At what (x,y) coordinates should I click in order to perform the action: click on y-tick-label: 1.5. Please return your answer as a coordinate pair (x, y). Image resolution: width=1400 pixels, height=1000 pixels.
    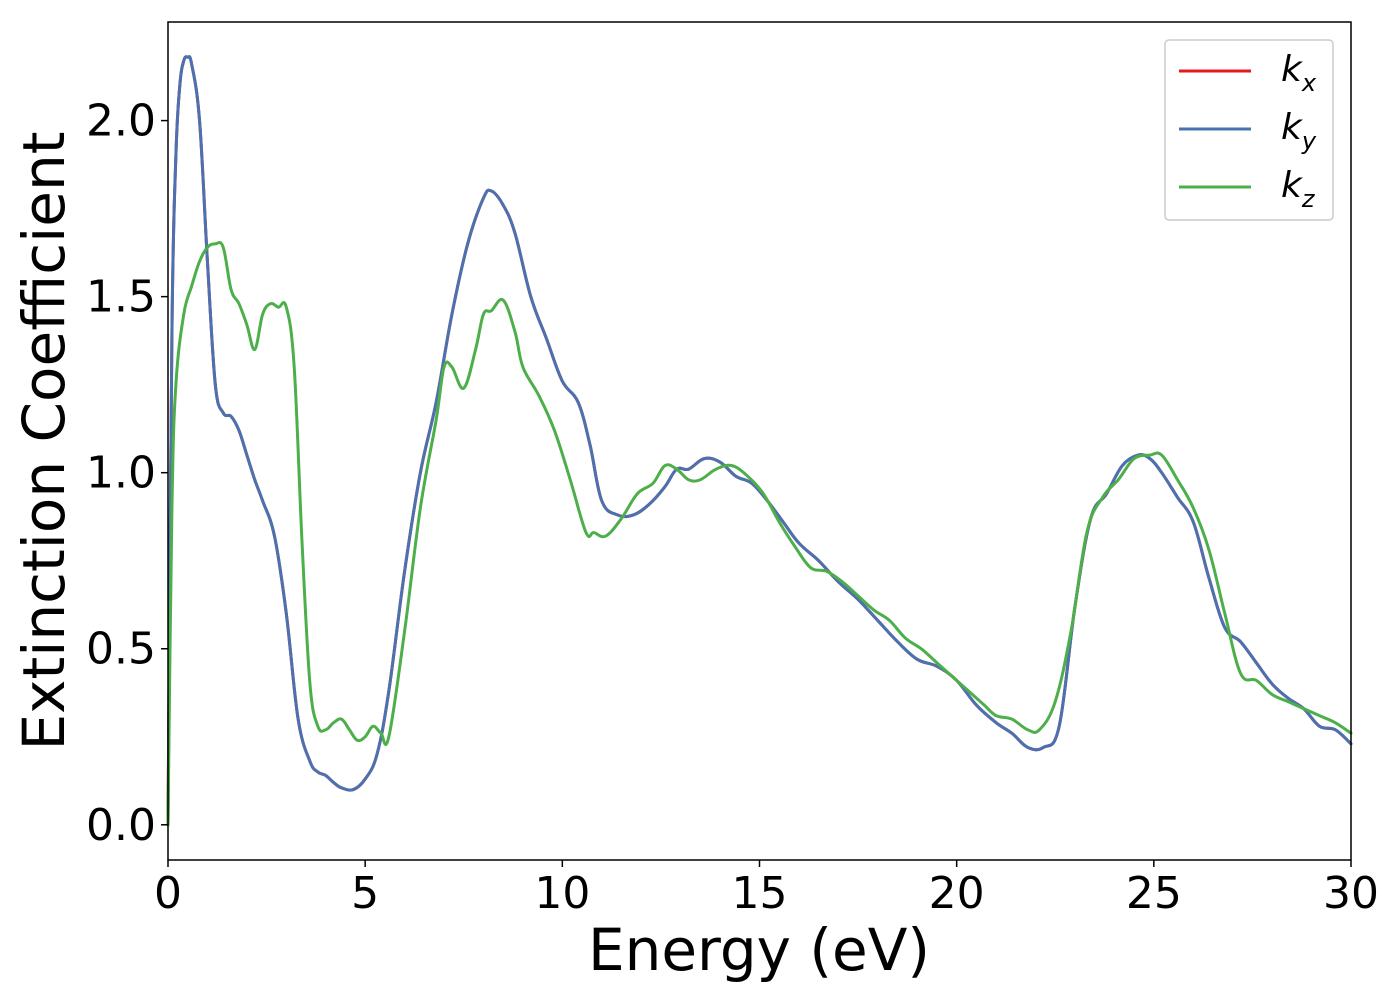
    Looking at the image, I should click on (121, 297).